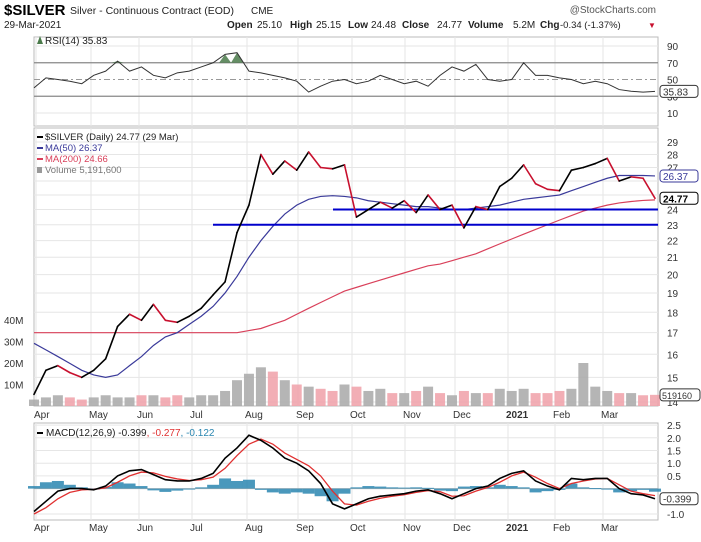  I want to click on macd-tick-label: 2.0, so click(674, 439).